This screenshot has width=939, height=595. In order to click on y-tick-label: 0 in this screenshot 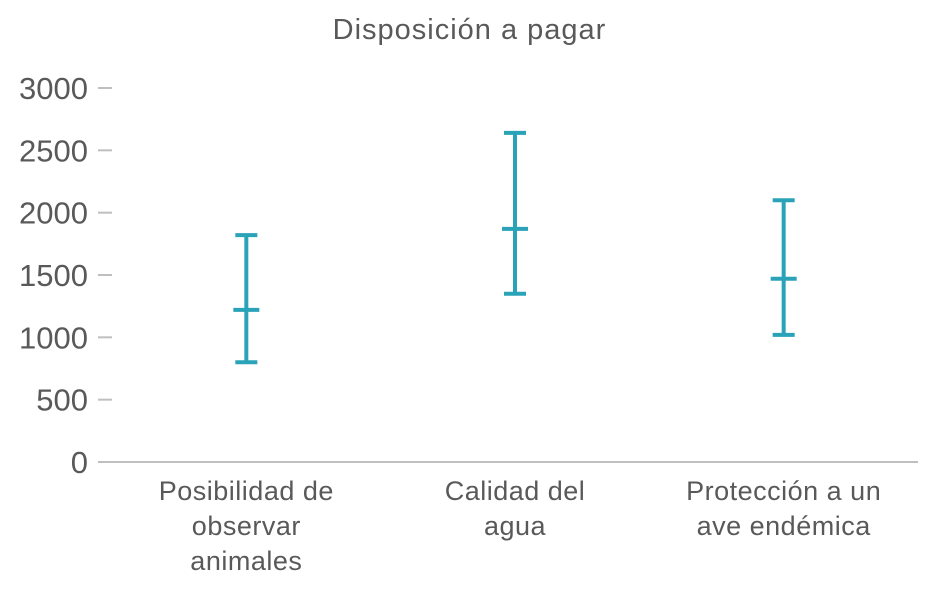, I will do `click(79, 462)`.